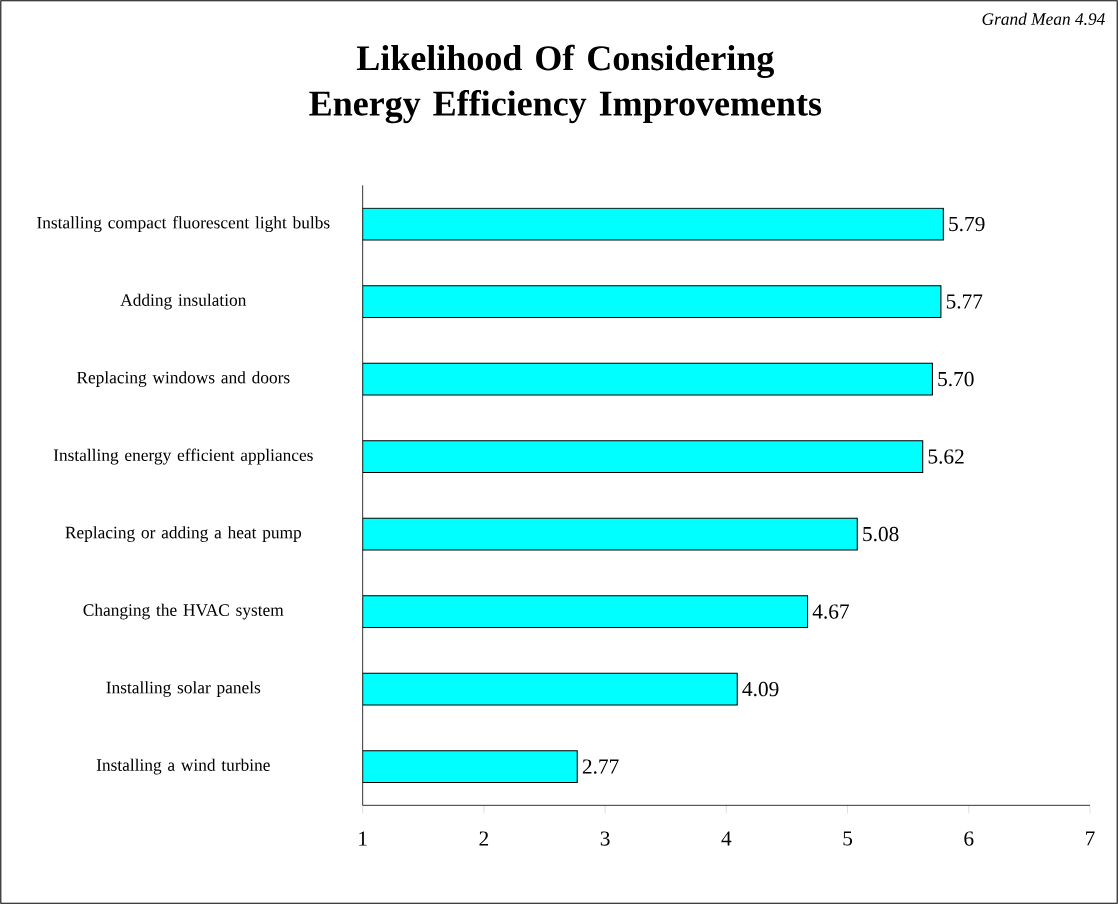 The width and height of the screenshot is (1118, 904). Describe the element at coordinates (363, 838) in the screenshot. I see `x-tick-label: 1` at that location.